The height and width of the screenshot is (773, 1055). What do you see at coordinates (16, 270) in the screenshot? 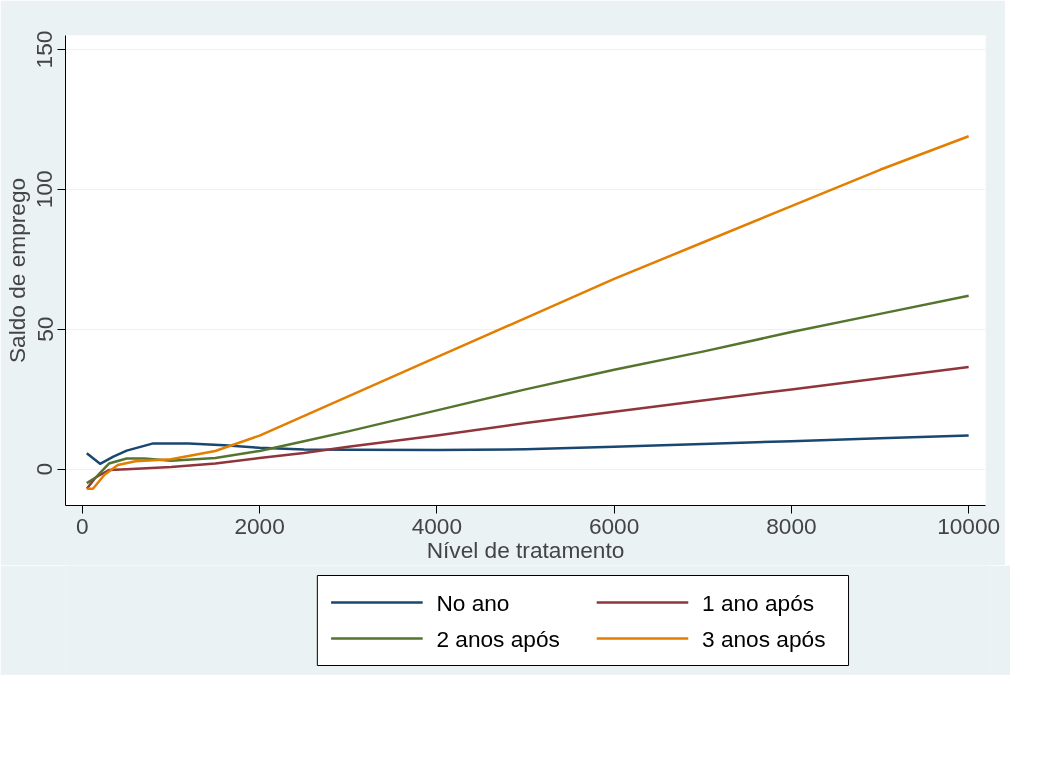
I see `y-axis-title: Saldo de emprego` at bounding box center [16, 270].